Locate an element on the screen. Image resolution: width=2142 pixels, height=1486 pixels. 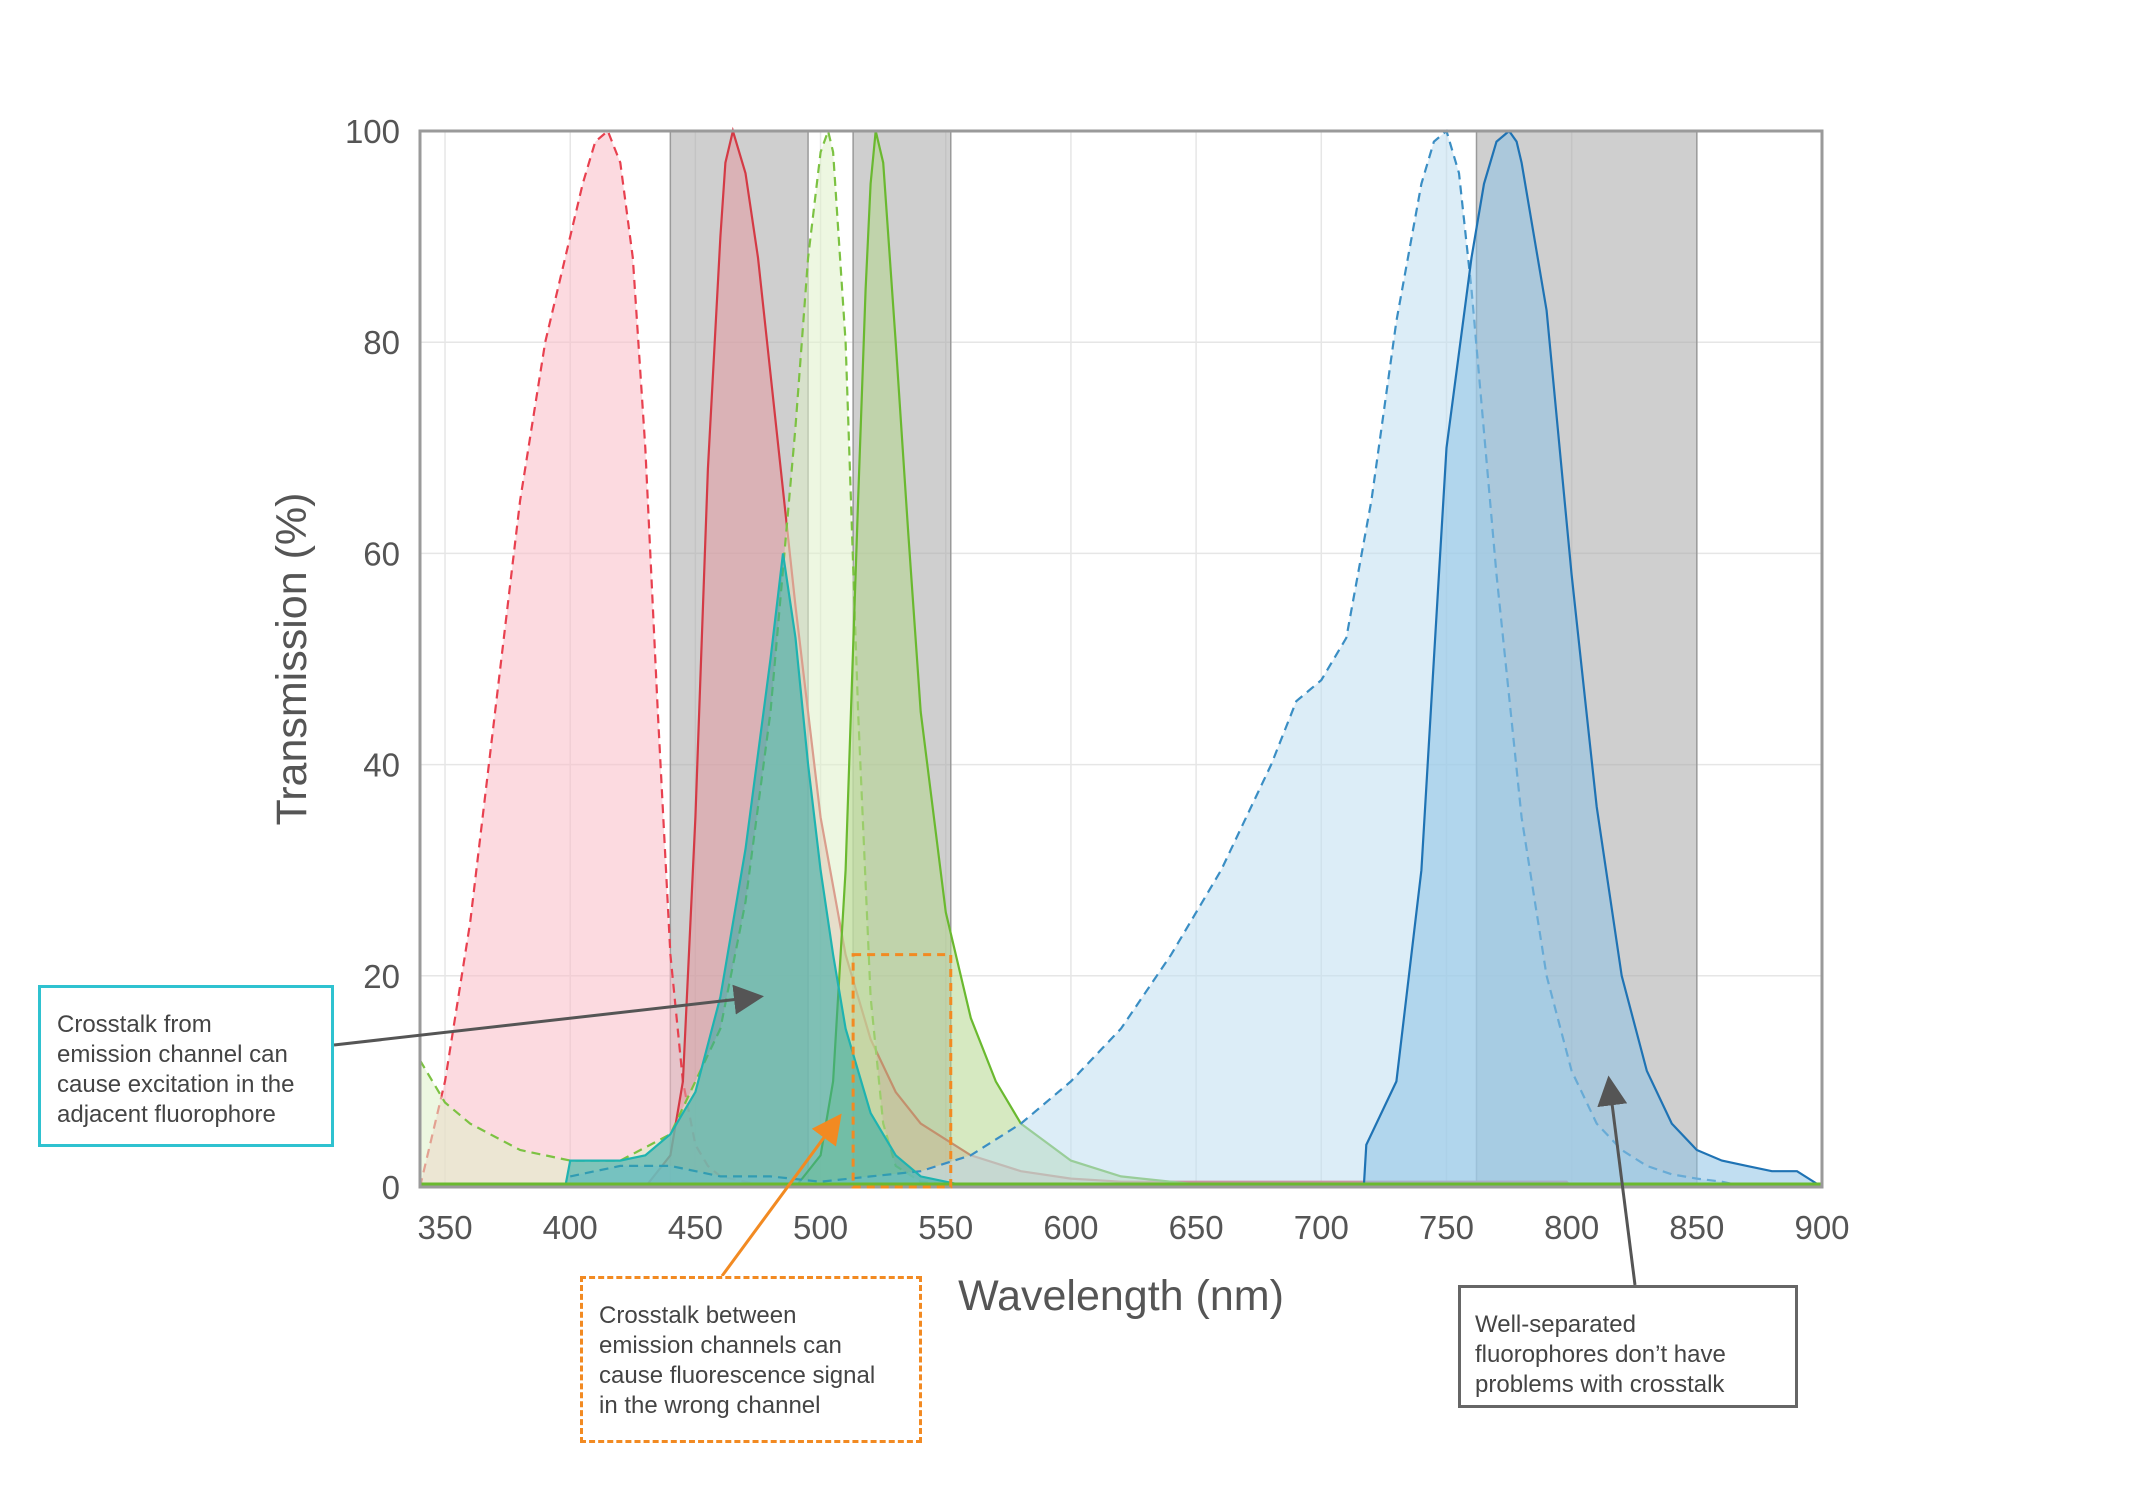
x-tick-label: 500 is located at coordinates (820, 1227).